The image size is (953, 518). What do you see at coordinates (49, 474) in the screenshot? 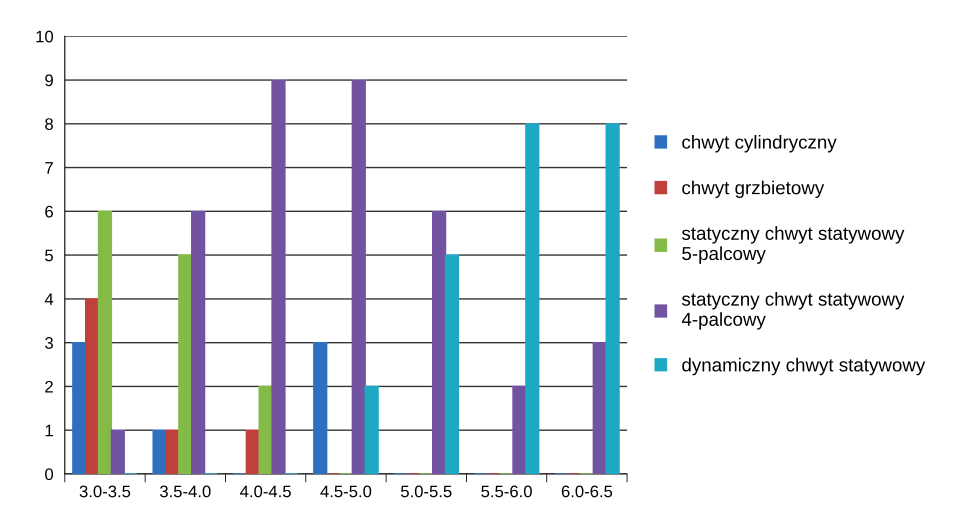
I see `y-tick-label: 0` at bounding box center [49, 474].